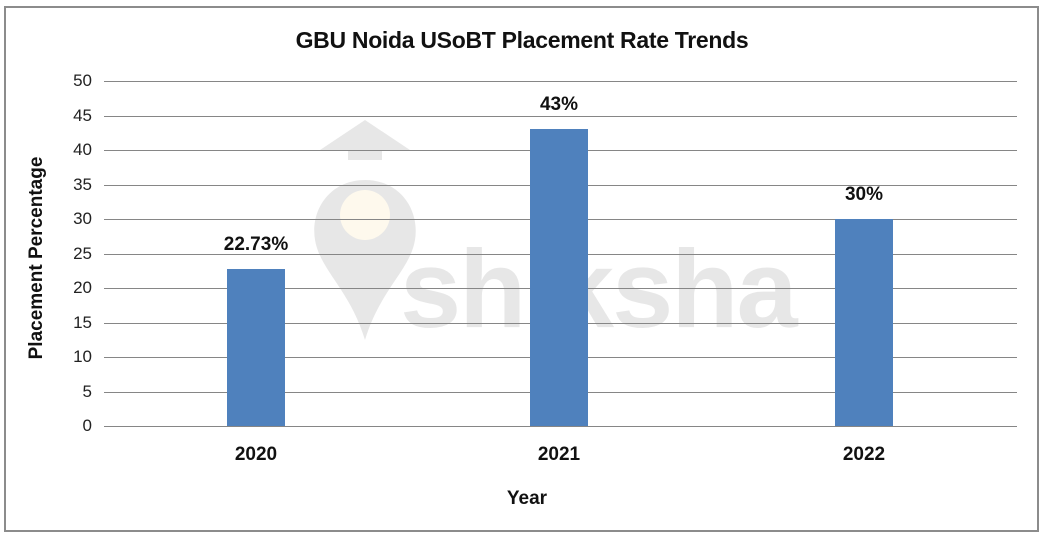 The image size is (1044, 545). What do you see at coordinates (36, 258) in the screenshot?
I see `y-axis-label: Placement Percentage` at bounding box center [36, 258].